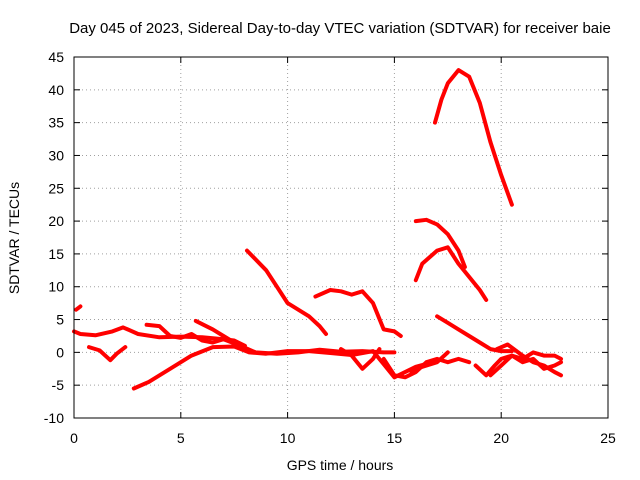 The height and width of the screenshot is (480, 640). What do you see at coordinates (360, 359) in the screenshot?
I see `series-line-s9` at bounding box center [360, 359].